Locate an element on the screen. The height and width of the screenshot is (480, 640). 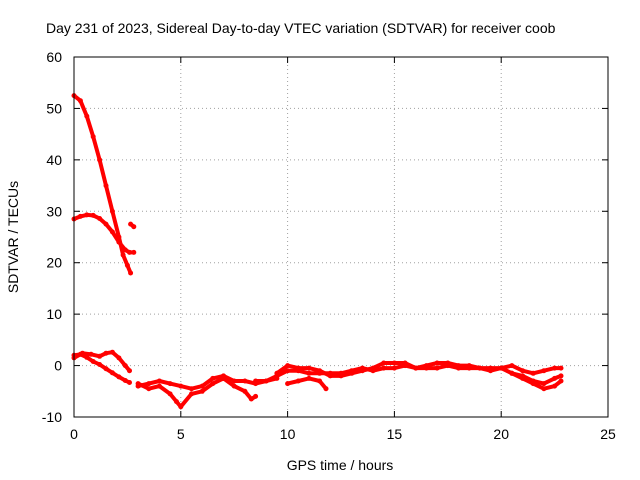
y-tick-label: 20 is located at coordinates (54, 263).